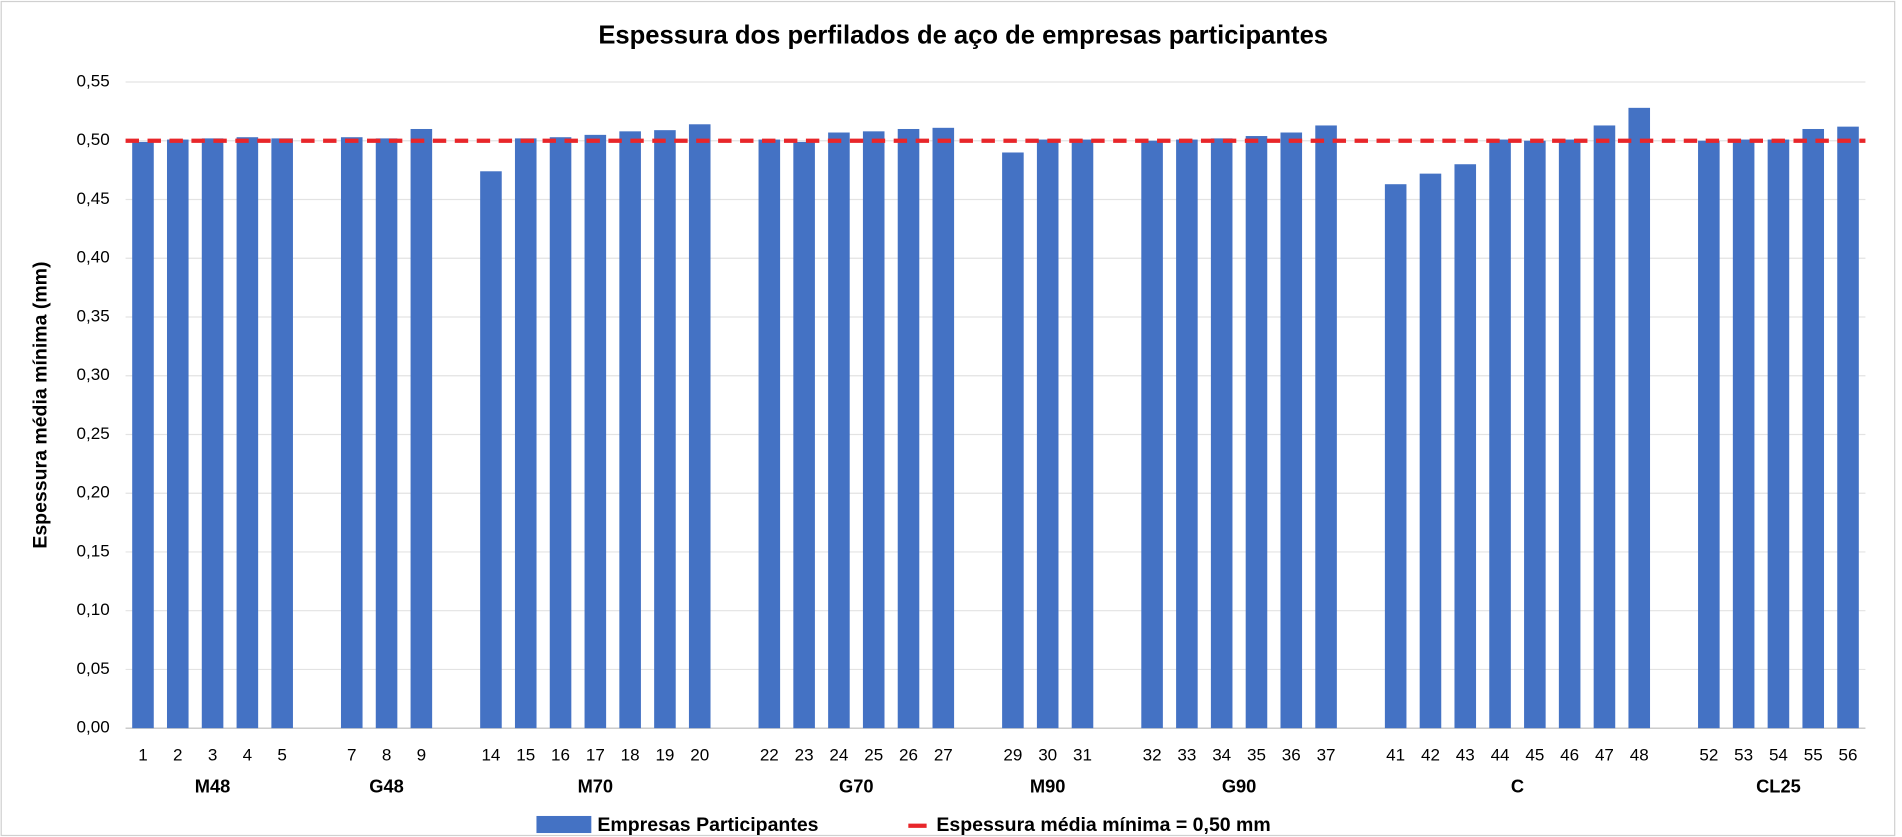 This screenshot has height=837, width=1902. Describe the element at coordinates (873, 755) in the screenshot. I see `x-tick-label: 25` at that location.